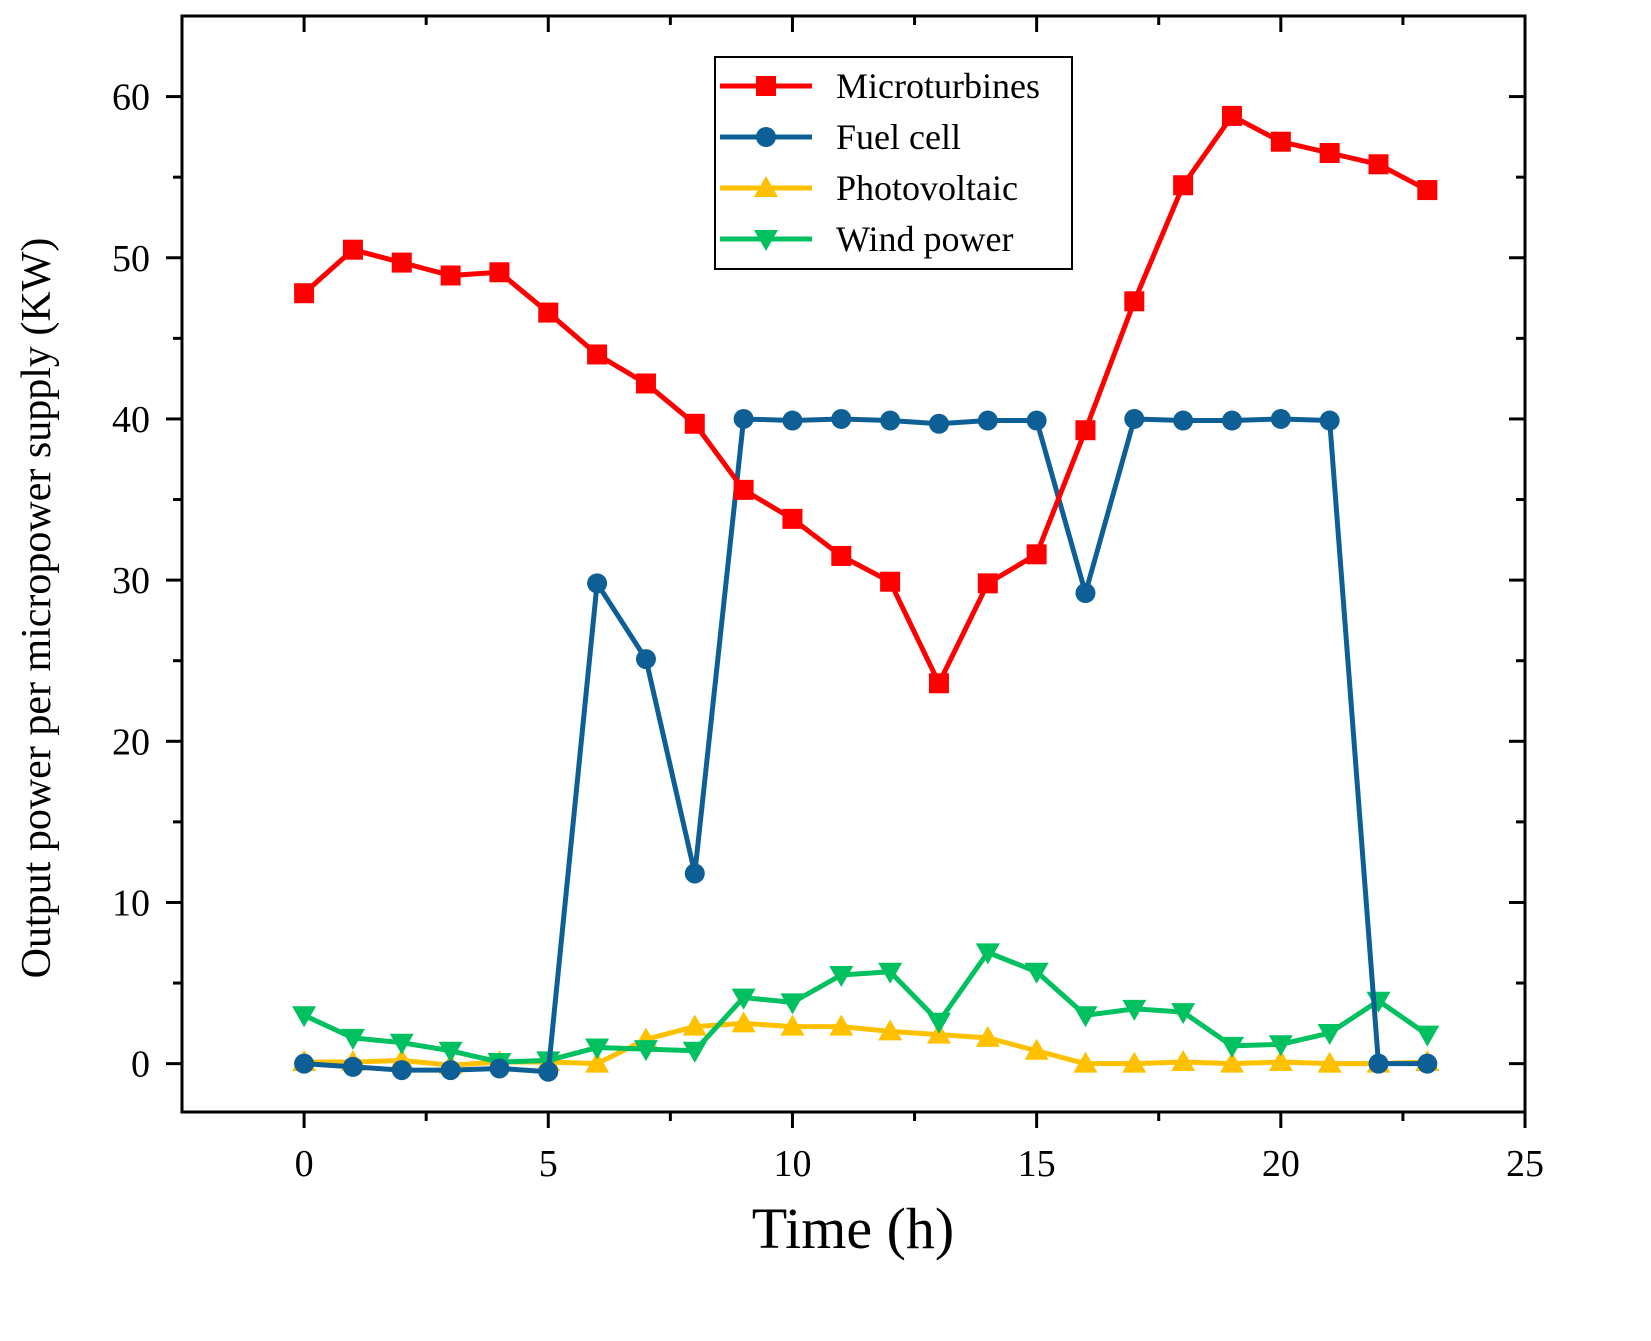 The width and height of the screenshot is (1651, 1341). What do you see at coordinates (853, 1228) in the screenshot?
I see `x-axis-title: Time (h)` at bounding box center [853, 1228].